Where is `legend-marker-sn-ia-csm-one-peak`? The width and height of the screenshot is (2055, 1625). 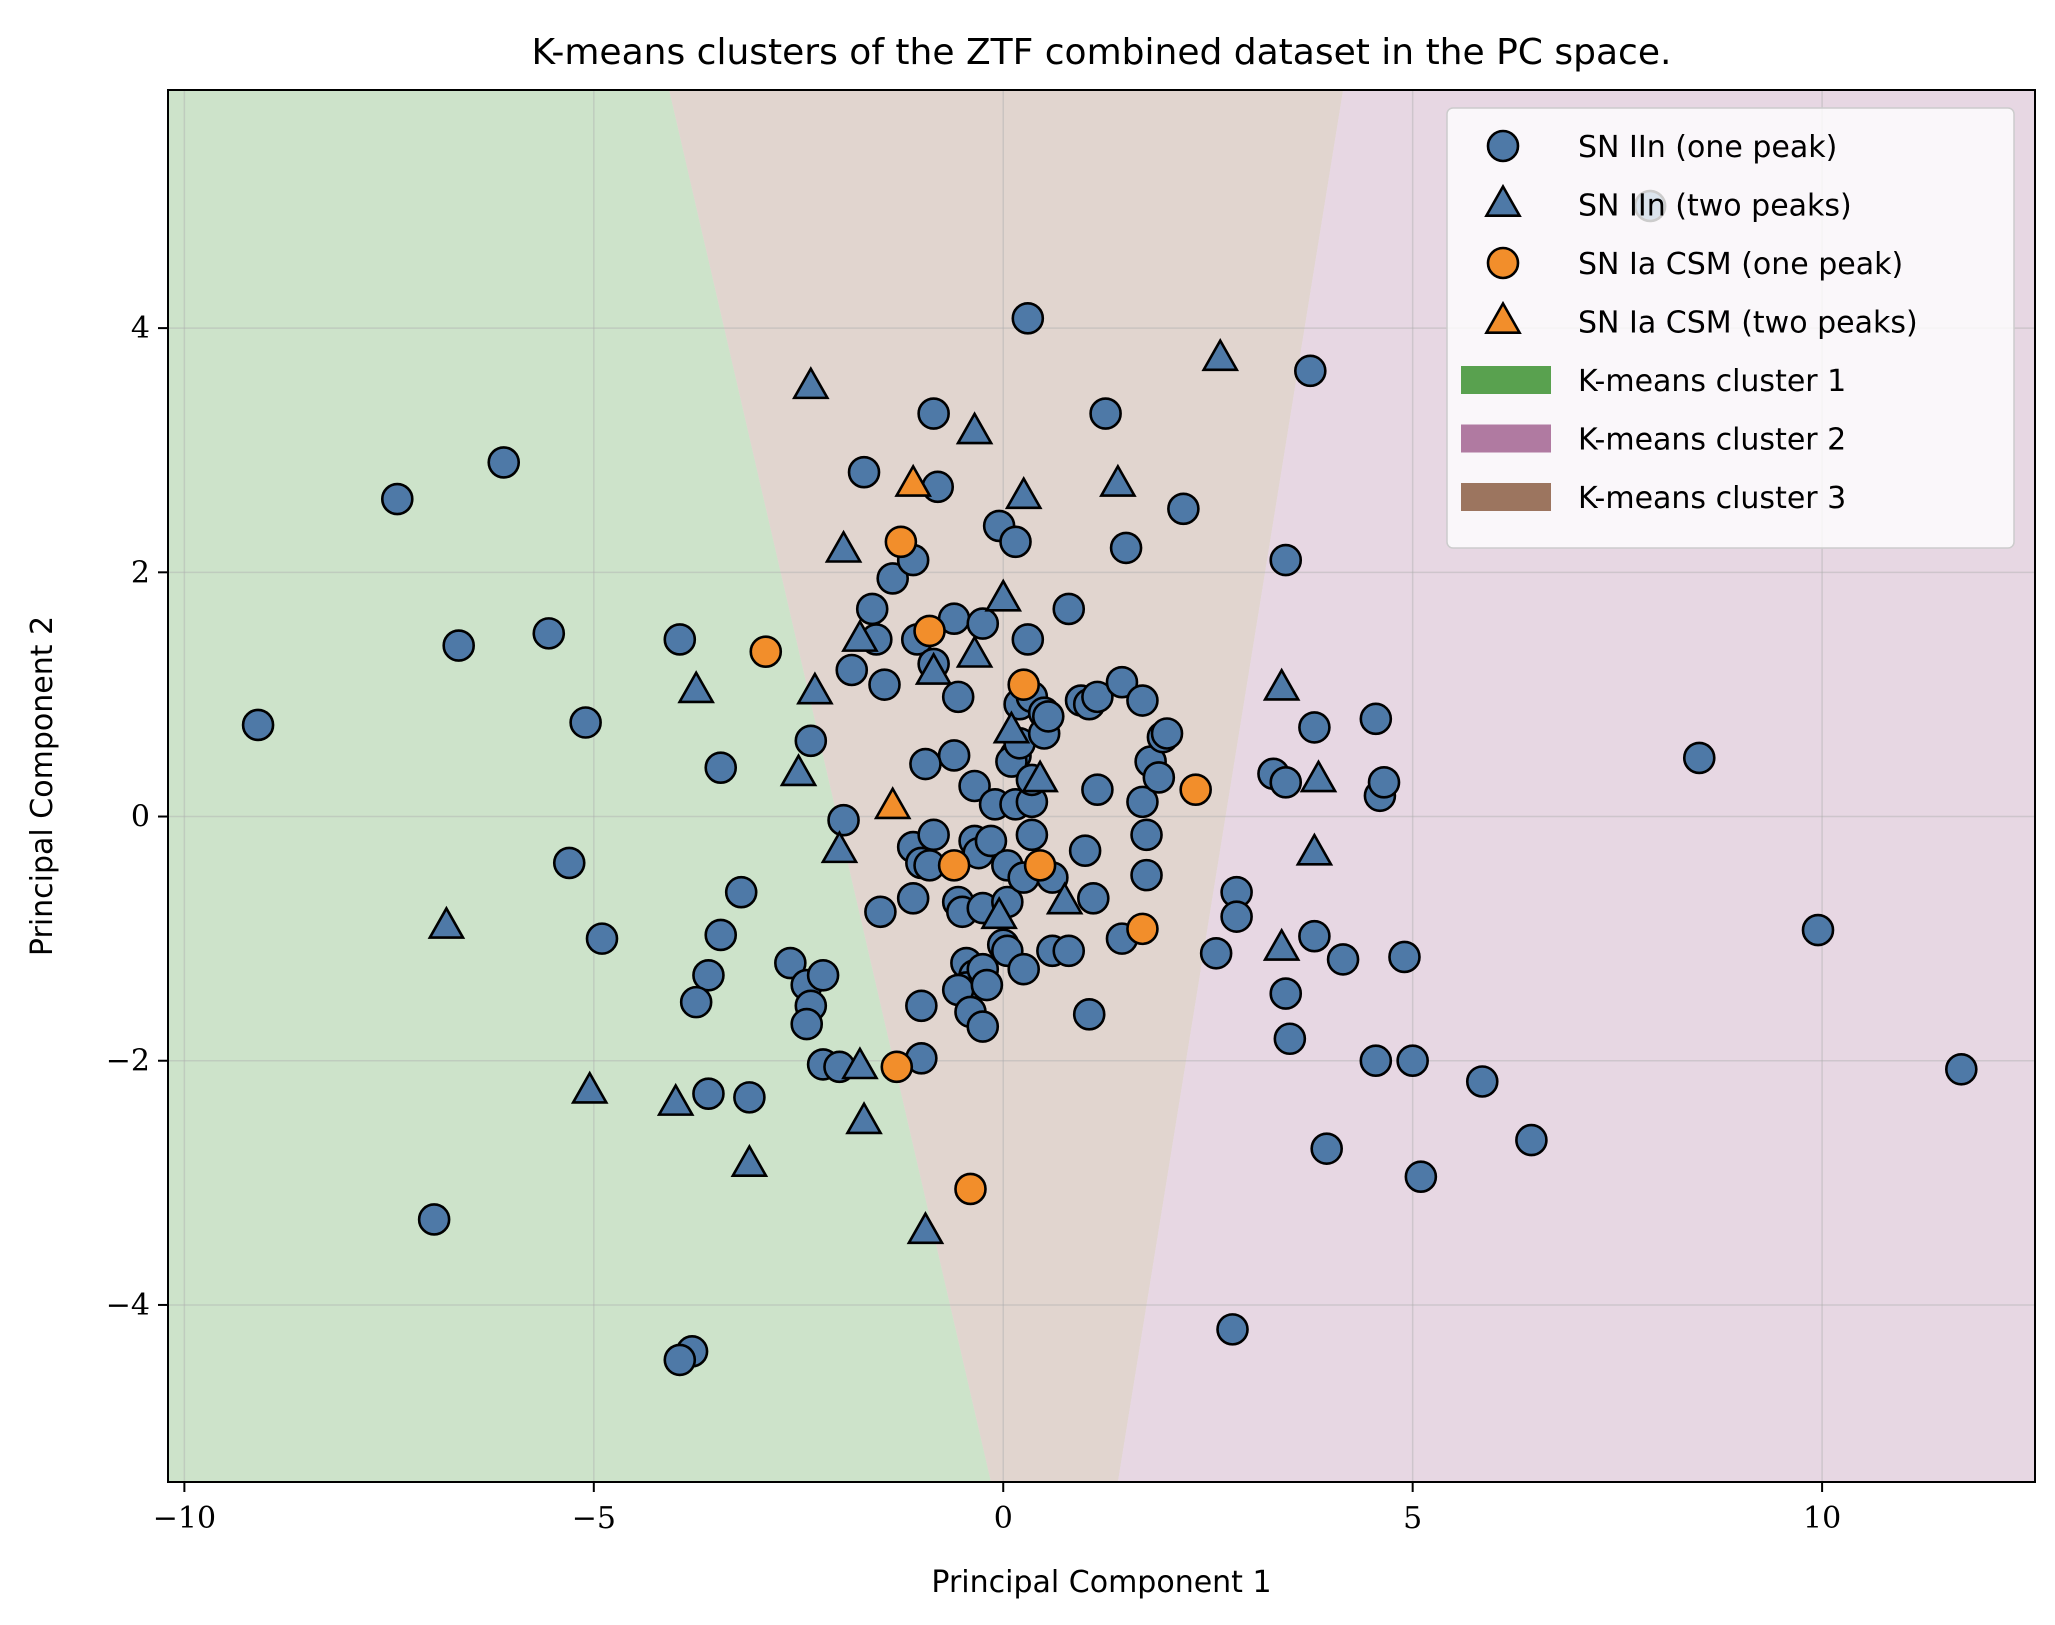
legend-marker-sn-ia-csm-one-peak is located at coordinates (1503, 263).